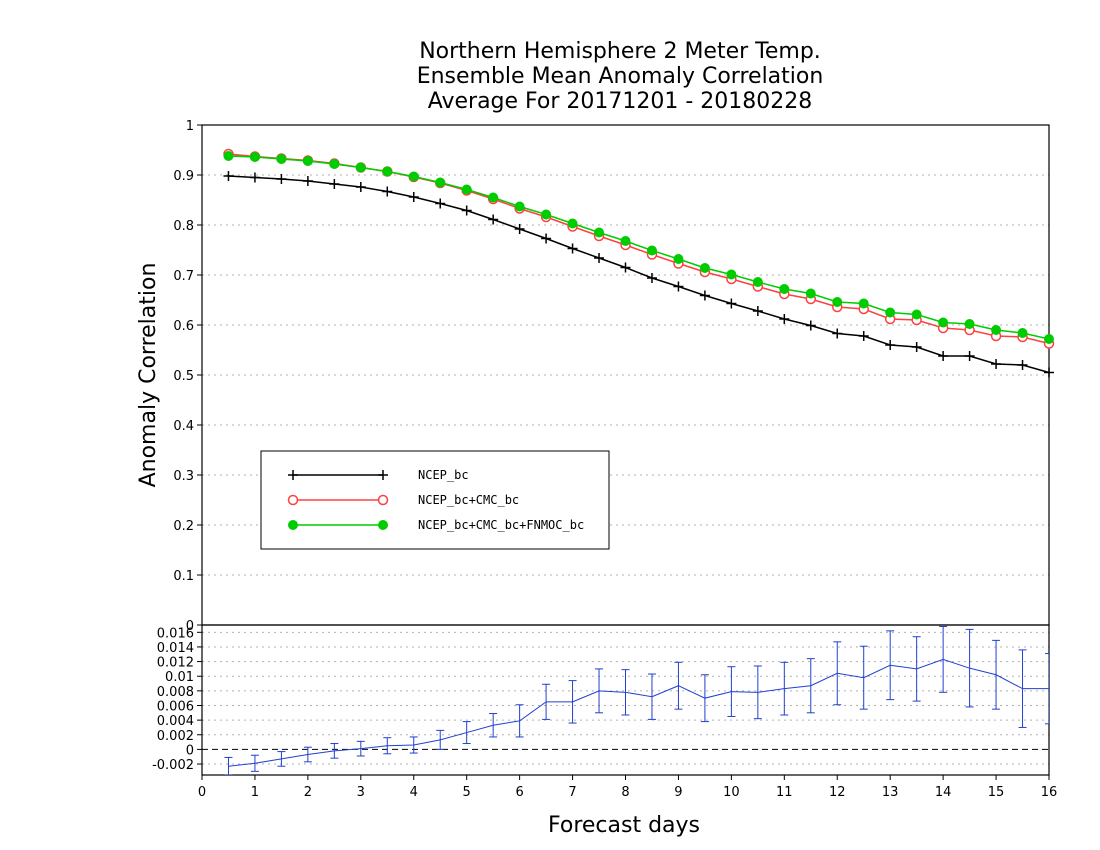  What do you see at coordinates (183, 576) in the screenshot?
I see `y-tick-label: 0.1` at bounding box center [183, 576].